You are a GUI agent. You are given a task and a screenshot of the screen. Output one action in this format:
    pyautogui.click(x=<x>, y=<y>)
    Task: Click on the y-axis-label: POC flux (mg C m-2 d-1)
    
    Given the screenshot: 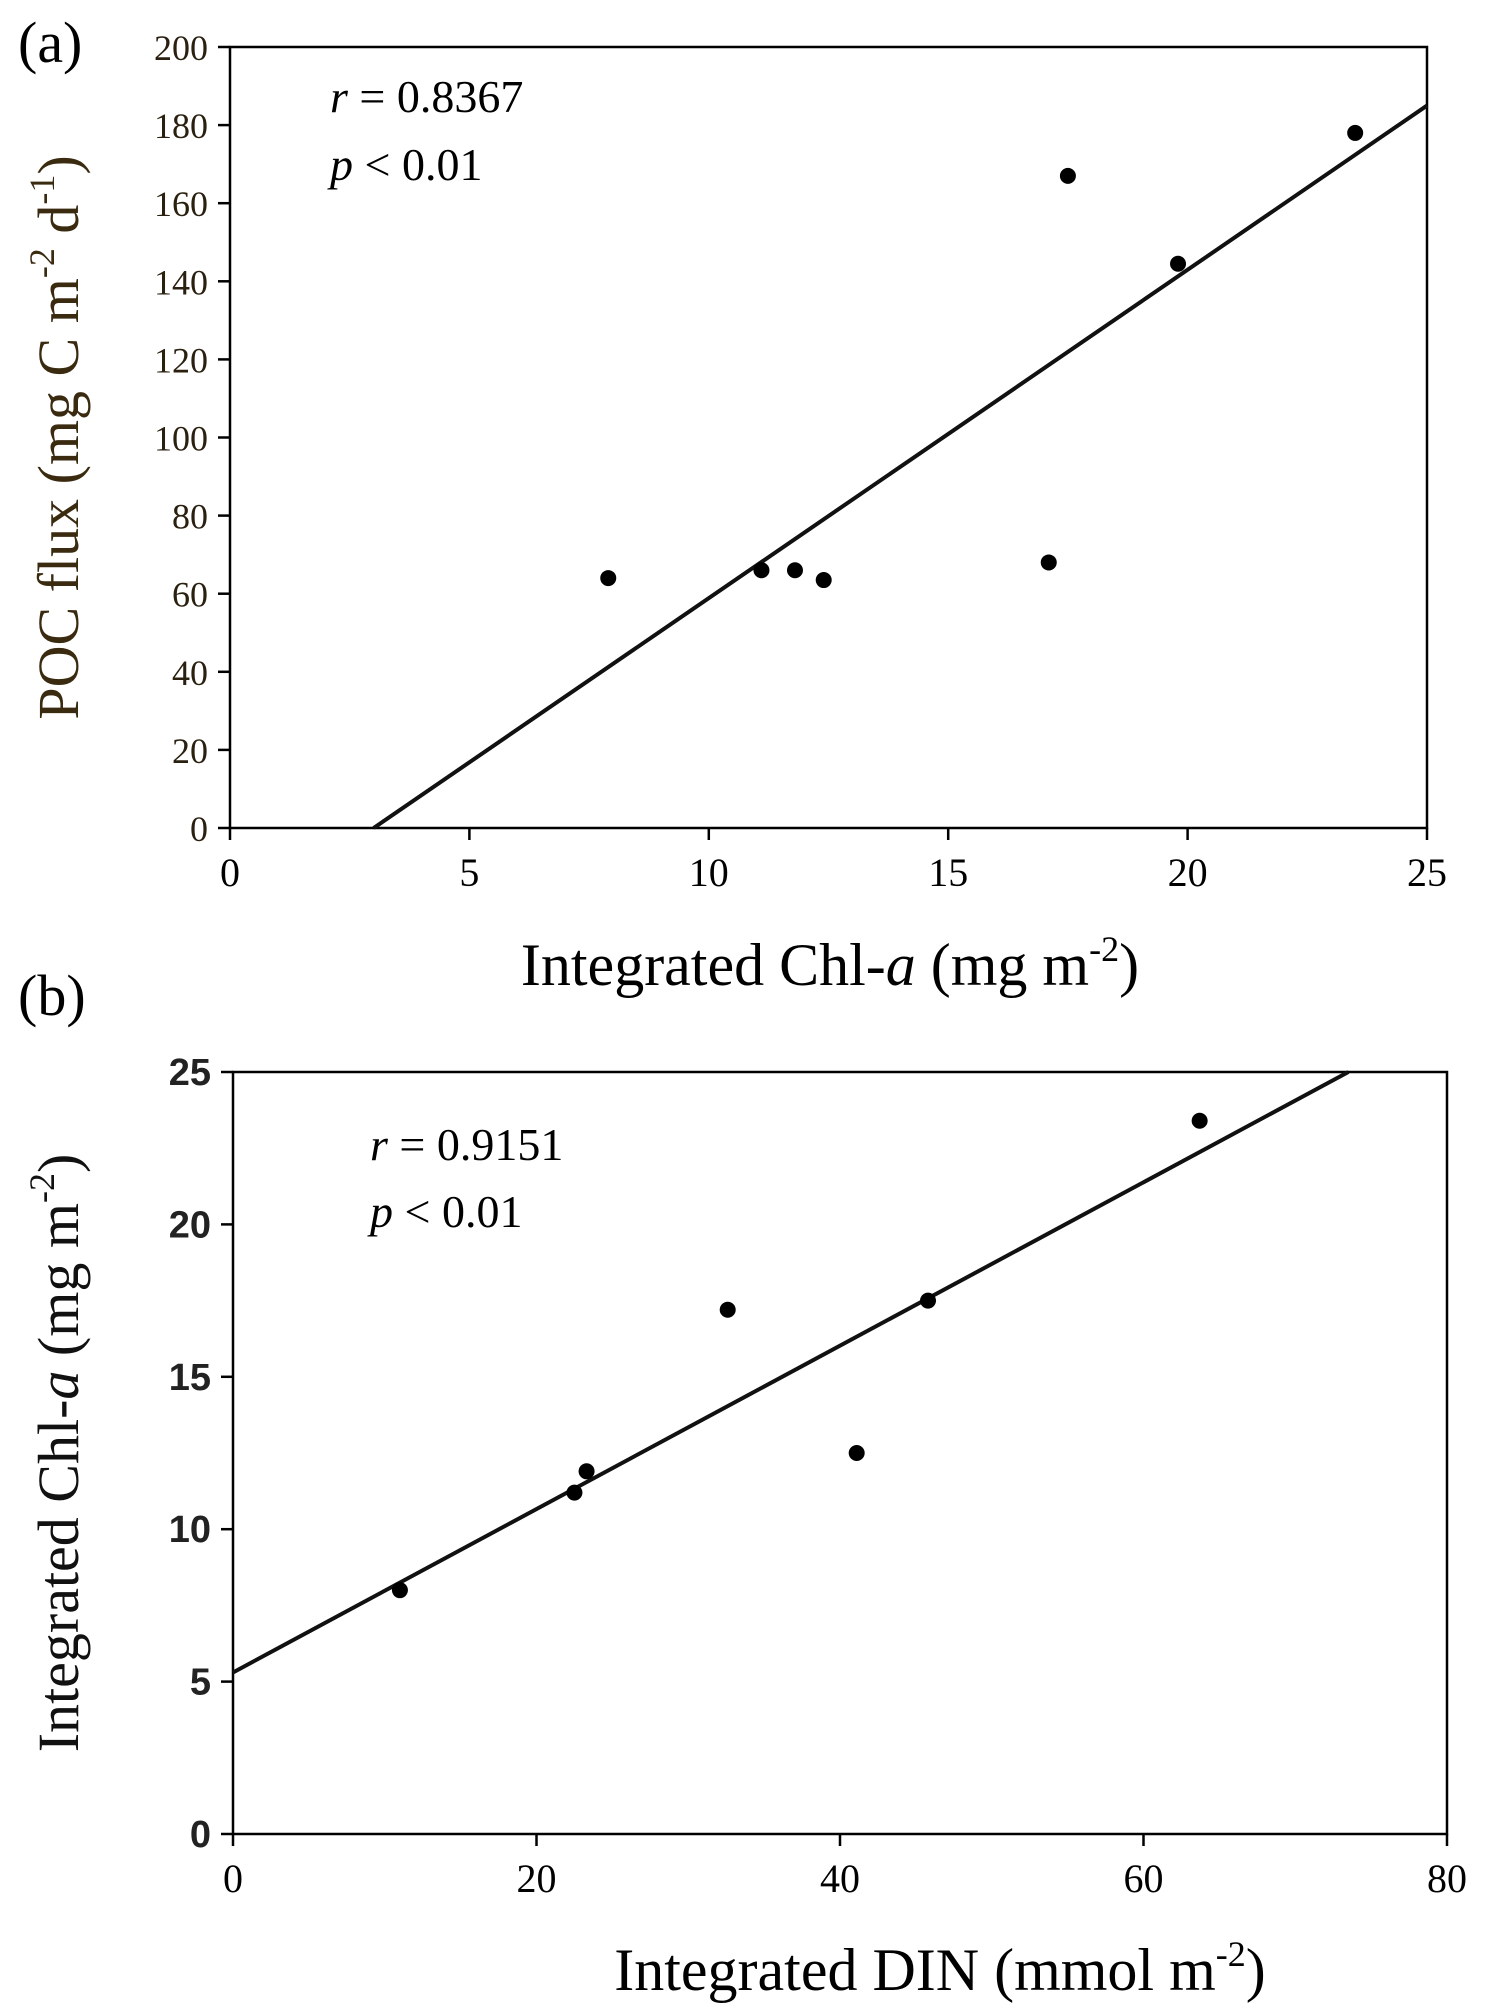 What is the action you would take?
    pyautogui.click(x=56, y=437)
    